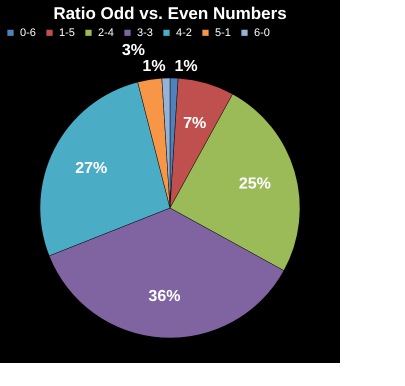 Image resolution: width=405 pixels, height=386 pixels. What do you see at coordinates (164, 297) in the screenshot?
I see `data-label: 36%` at bounding box center [164, 297].